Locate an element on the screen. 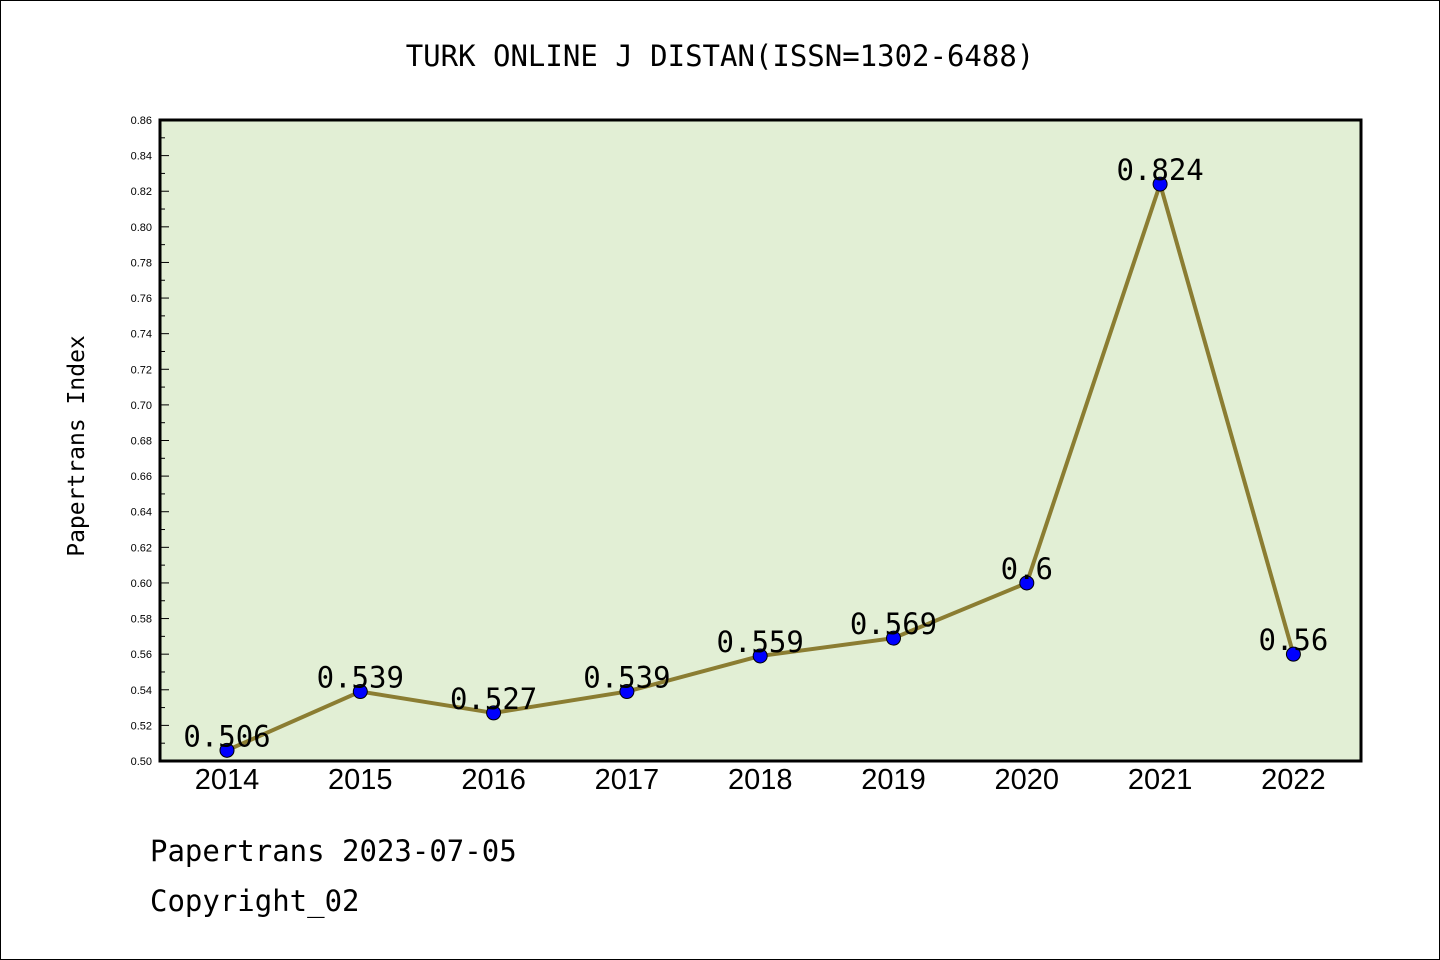 This screenshot has width=1440, height=960. y-tick-label: 0.64 is located at coordinates (141, 513).